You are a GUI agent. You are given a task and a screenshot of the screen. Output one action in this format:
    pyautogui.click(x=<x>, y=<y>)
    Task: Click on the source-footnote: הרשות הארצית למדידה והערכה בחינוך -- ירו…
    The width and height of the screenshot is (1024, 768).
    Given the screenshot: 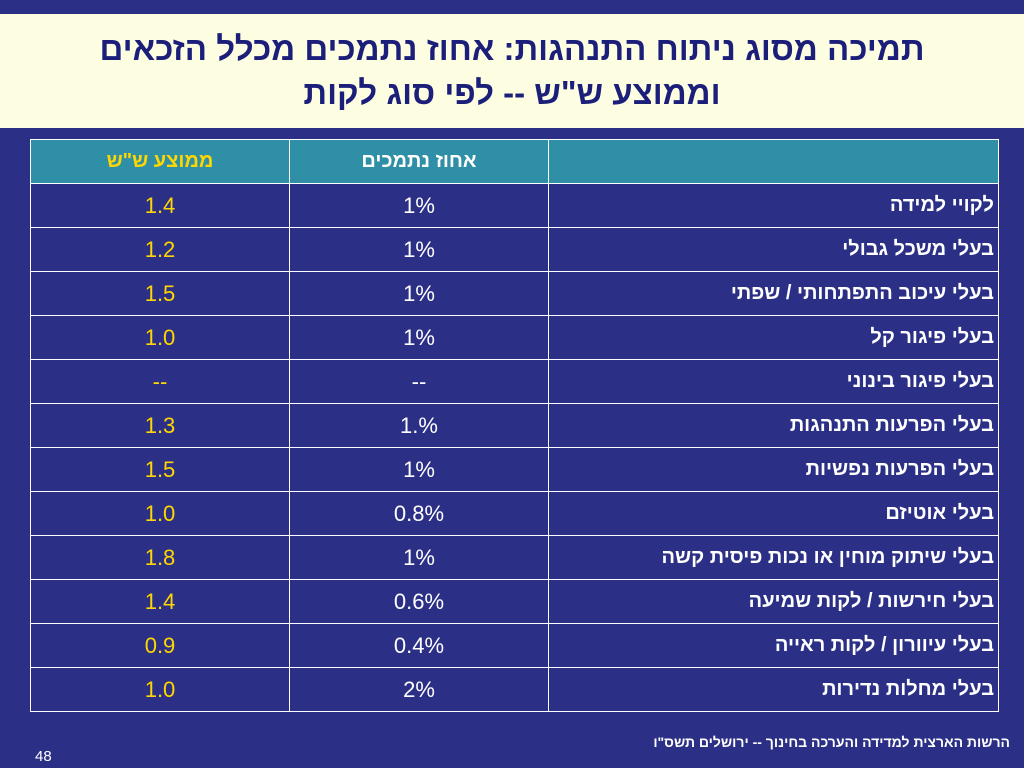 What is the action you would take?
    pyautogui.click(x=831, y=742)
    